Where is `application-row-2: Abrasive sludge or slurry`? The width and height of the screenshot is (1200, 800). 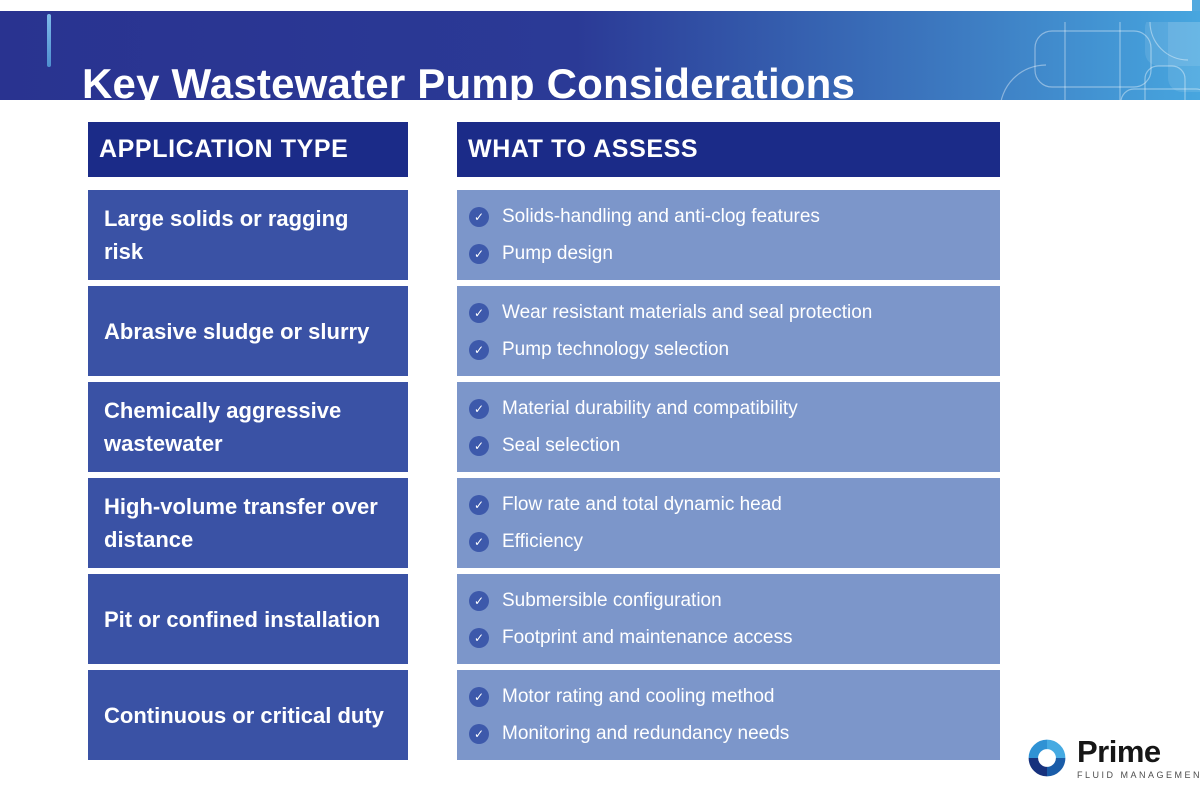 application-row-2: Abrasive sludge or slurry is located at coordinates (248, 331).